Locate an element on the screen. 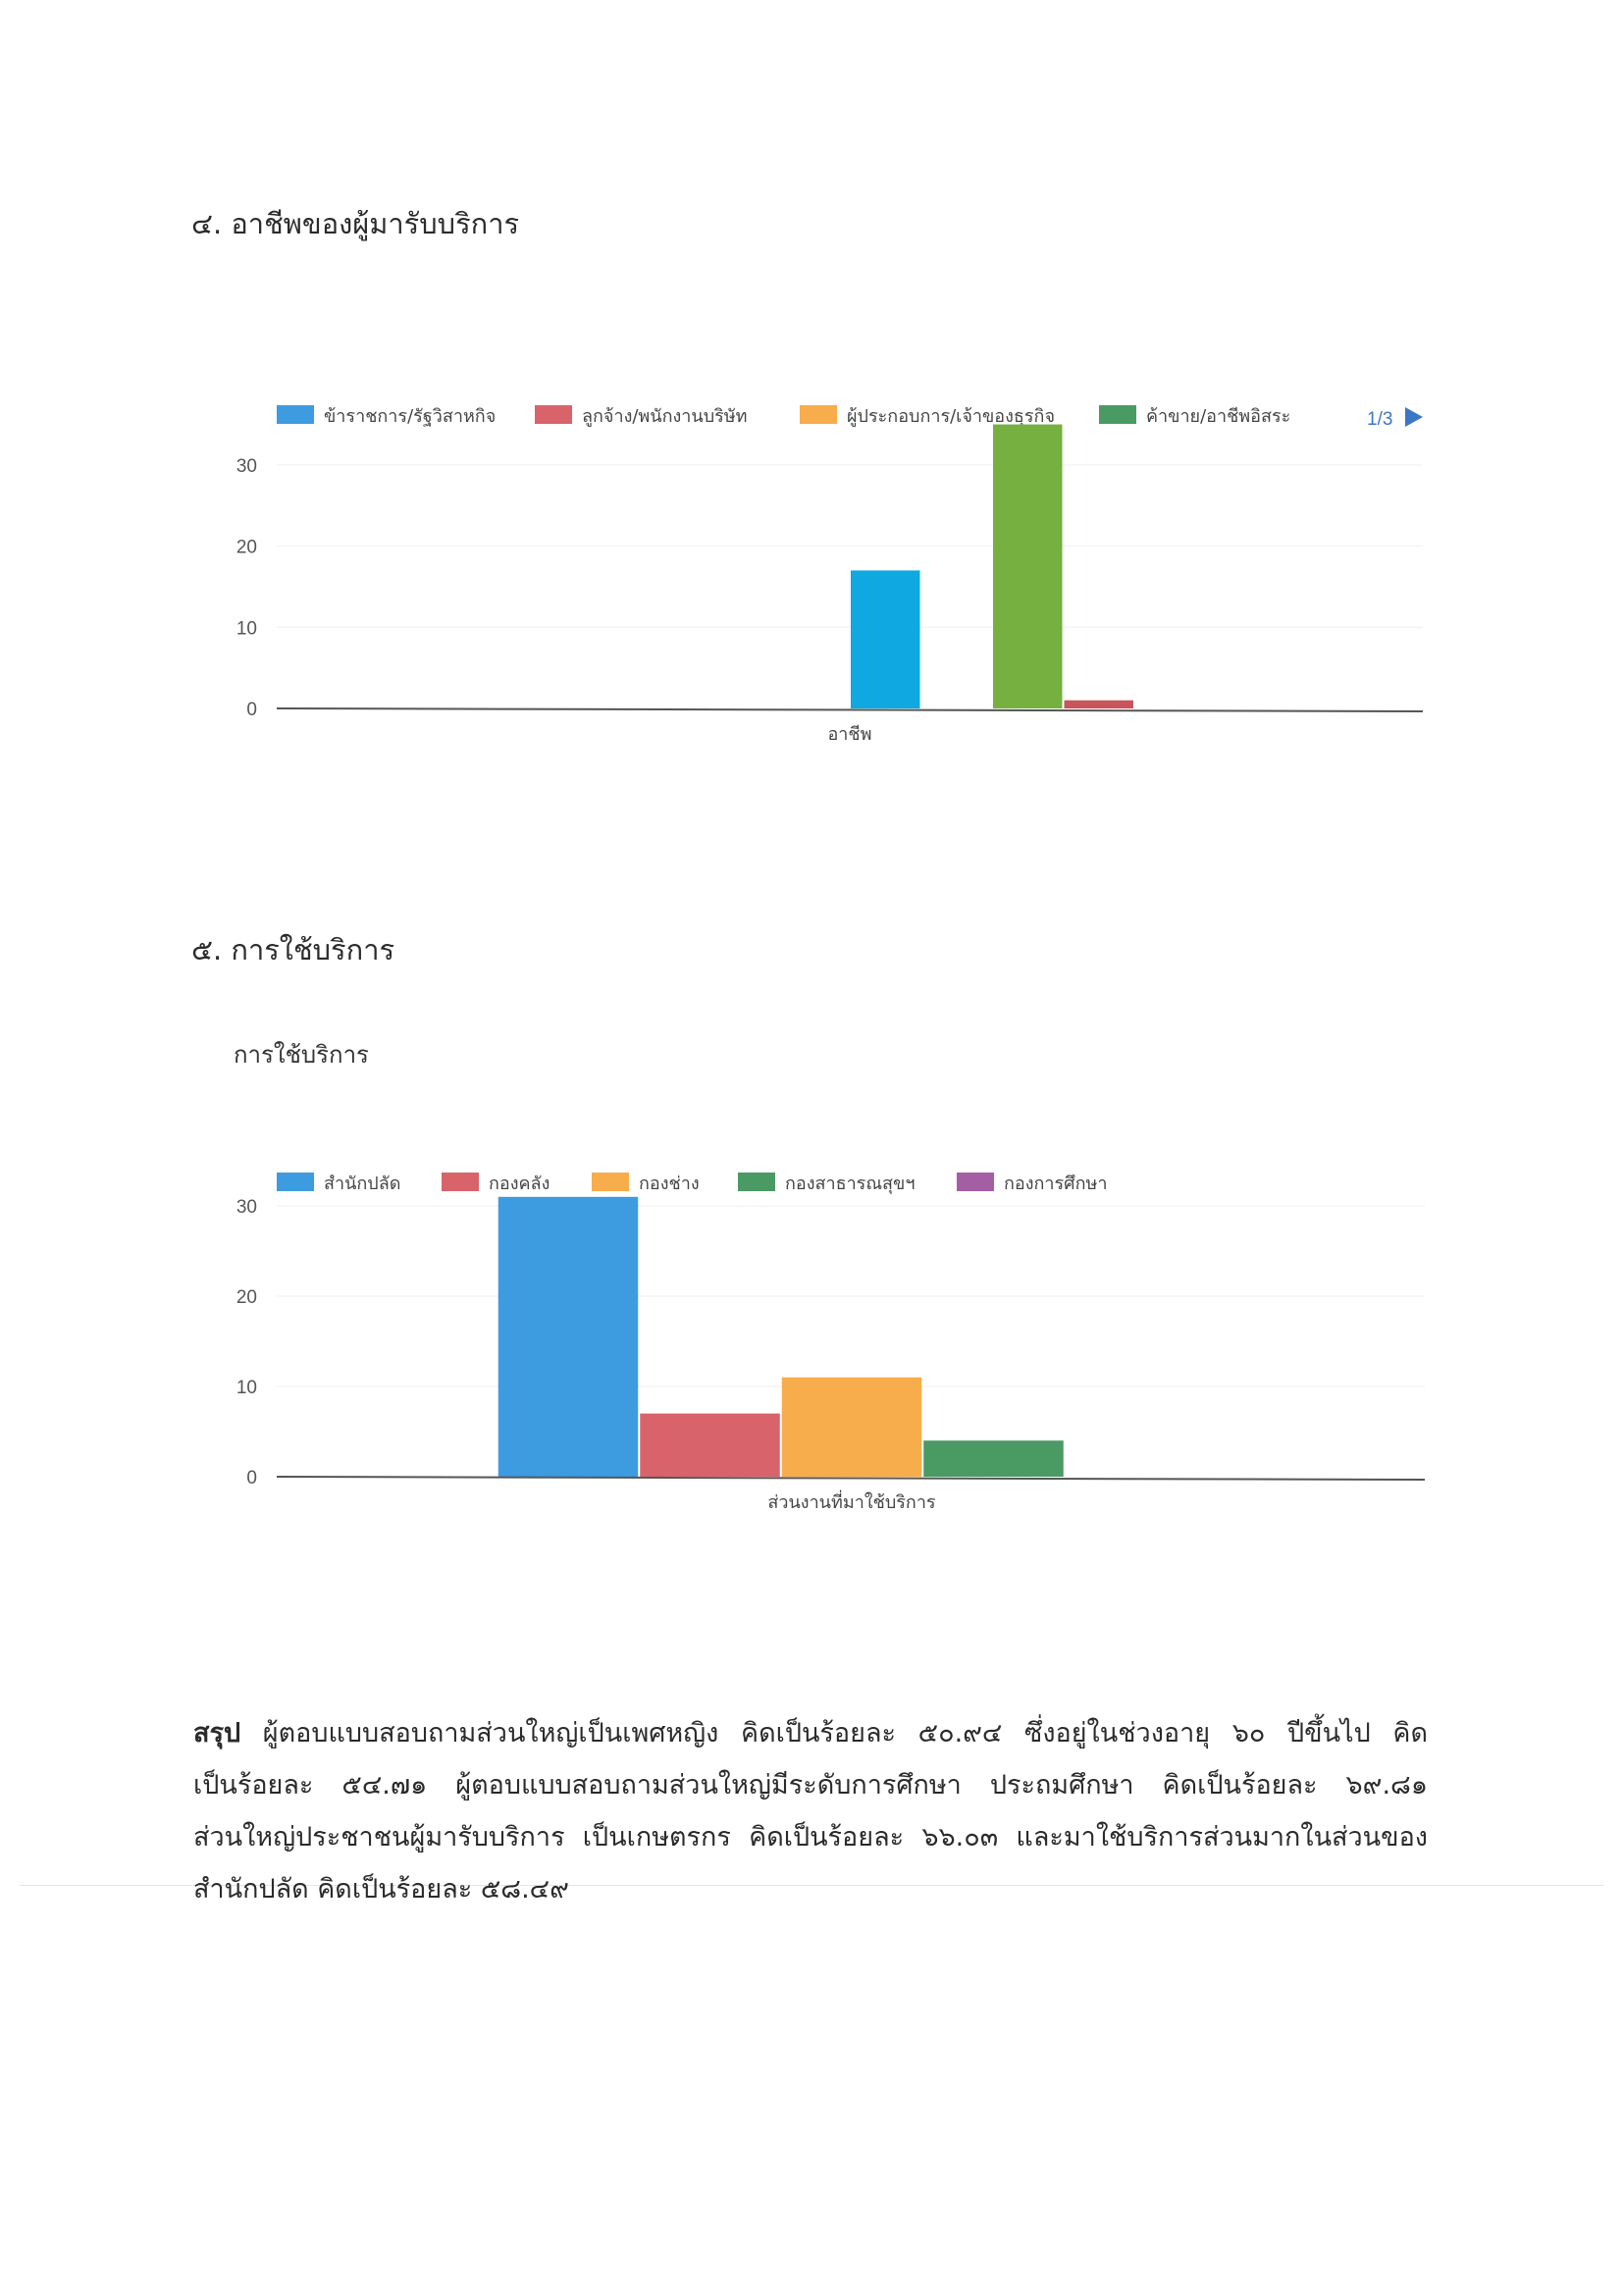 This screenshot has width=1623, height=2296. legend-pager: 1/3 is located at coordinates (1395, 418).